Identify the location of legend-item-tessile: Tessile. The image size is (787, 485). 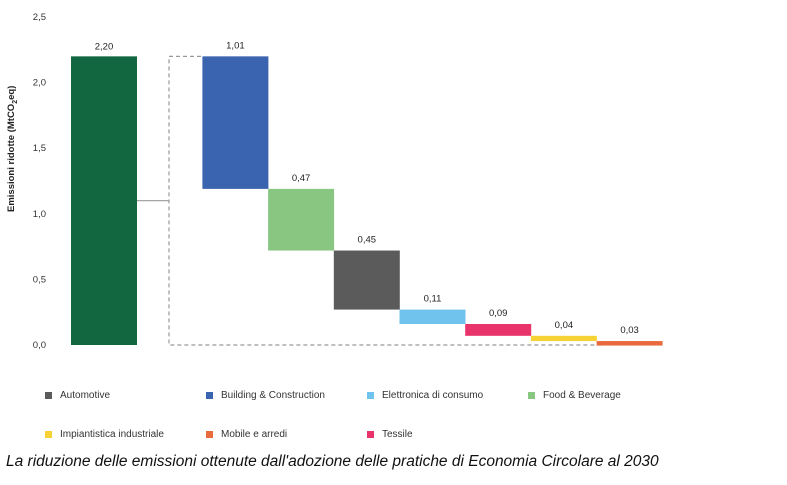
(390, 434).